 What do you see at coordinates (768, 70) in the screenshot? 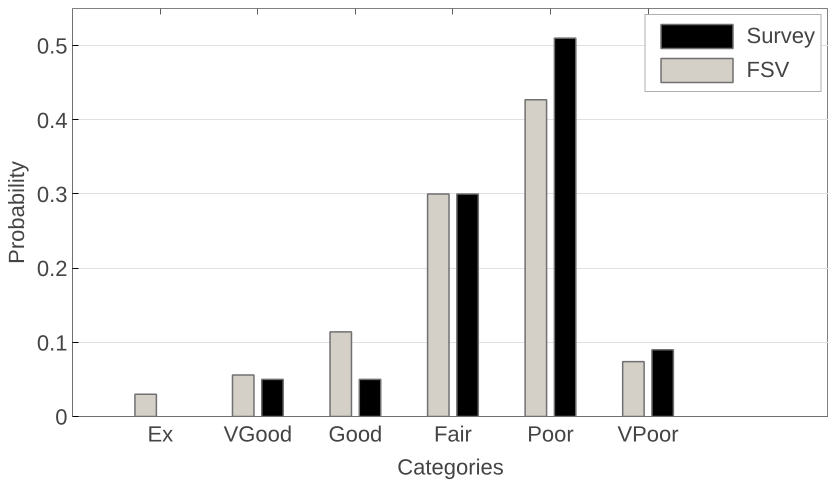
I see `legend-label: FSV` at bounding box center [768, 70].